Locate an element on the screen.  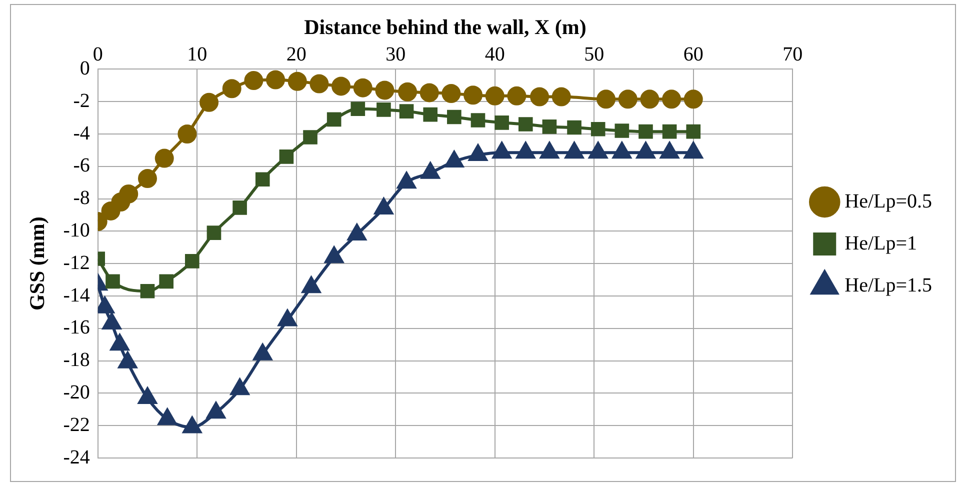
x-tick-label: 10 is located at coordinates (197, 54).